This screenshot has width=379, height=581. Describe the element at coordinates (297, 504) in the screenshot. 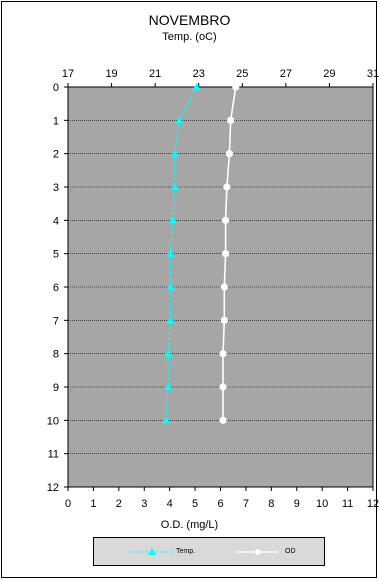

I see `bottom-tick-label: 9` at that location.